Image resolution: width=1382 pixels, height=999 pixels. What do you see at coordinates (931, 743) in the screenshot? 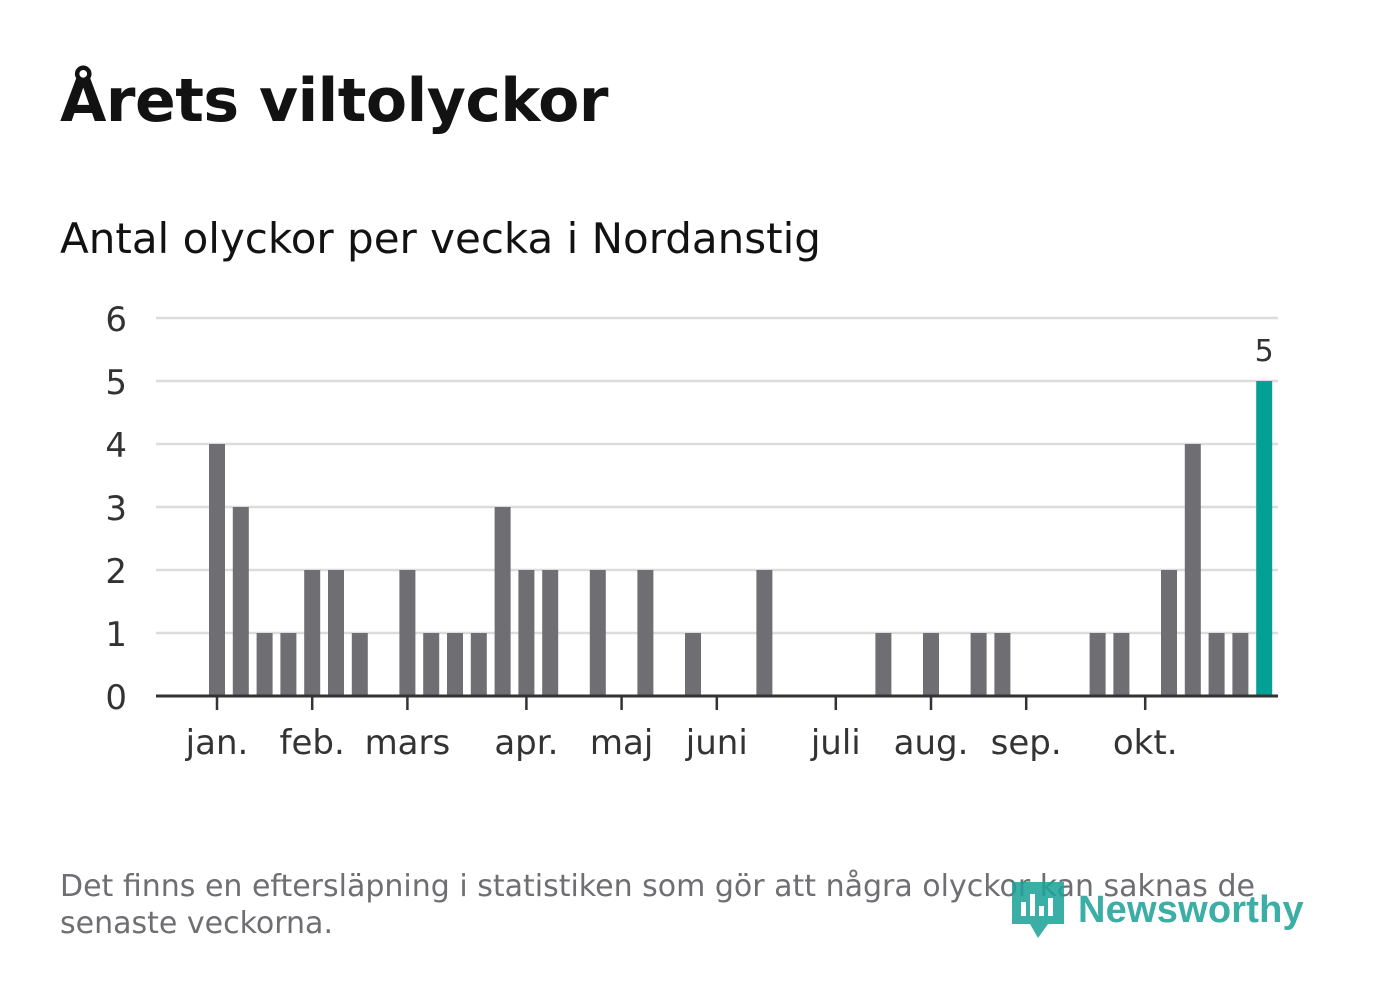
I see `x-tick-label-aug: aug.` at bounding box center [931, 743].